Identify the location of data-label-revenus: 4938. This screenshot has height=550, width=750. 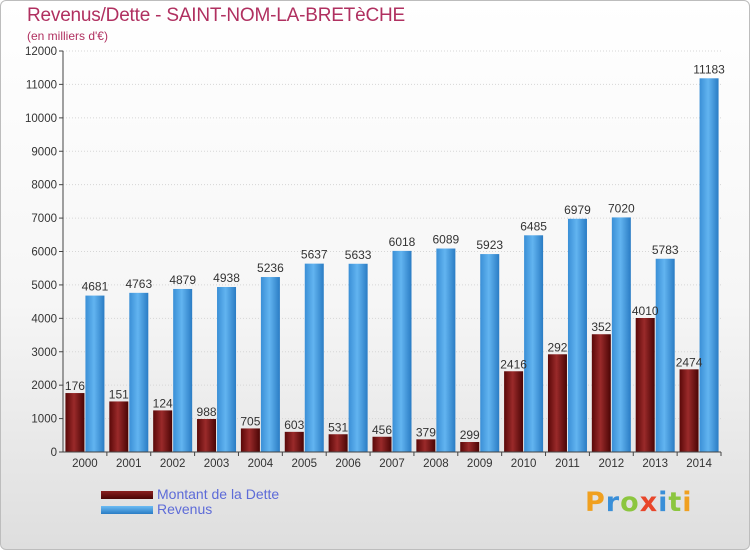
(226, 278).